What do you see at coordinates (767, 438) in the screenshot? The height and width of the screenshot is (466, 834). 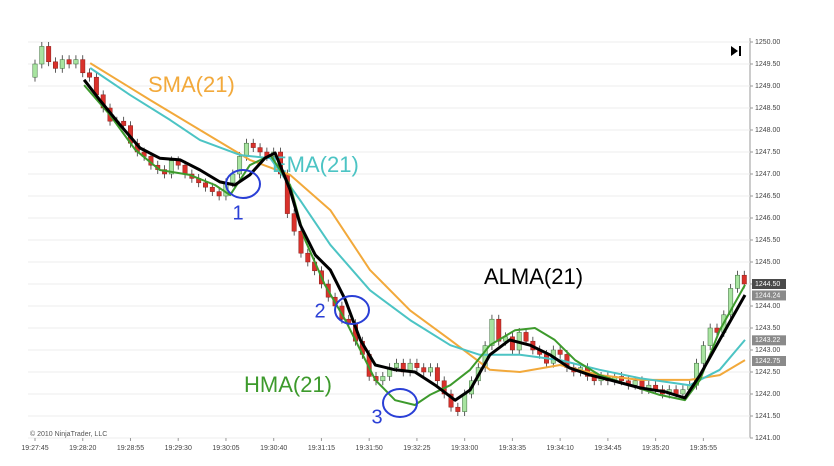 I see `y-tick-label: 1241.00` at bounding box center [767, 438].